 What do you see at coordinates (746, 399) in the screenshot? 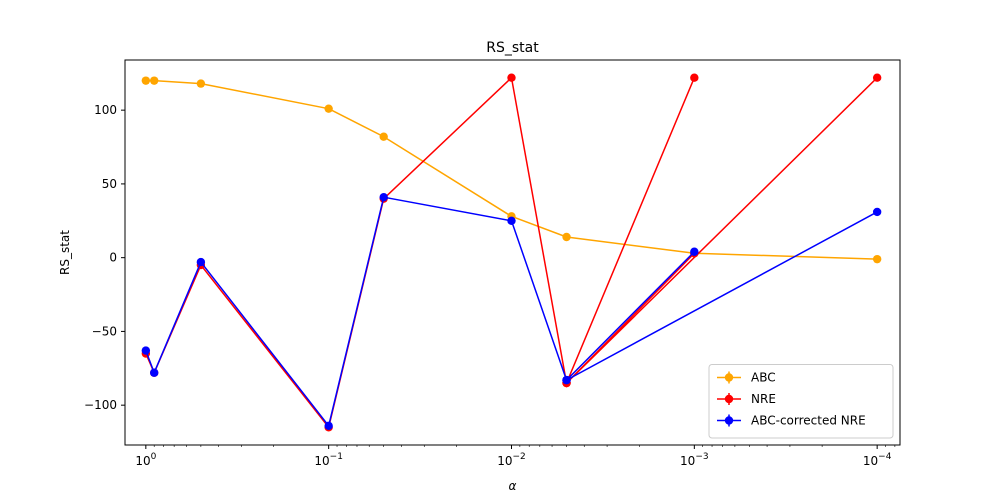
I see `legend-item: NRE` at bounding box center [746, 399].